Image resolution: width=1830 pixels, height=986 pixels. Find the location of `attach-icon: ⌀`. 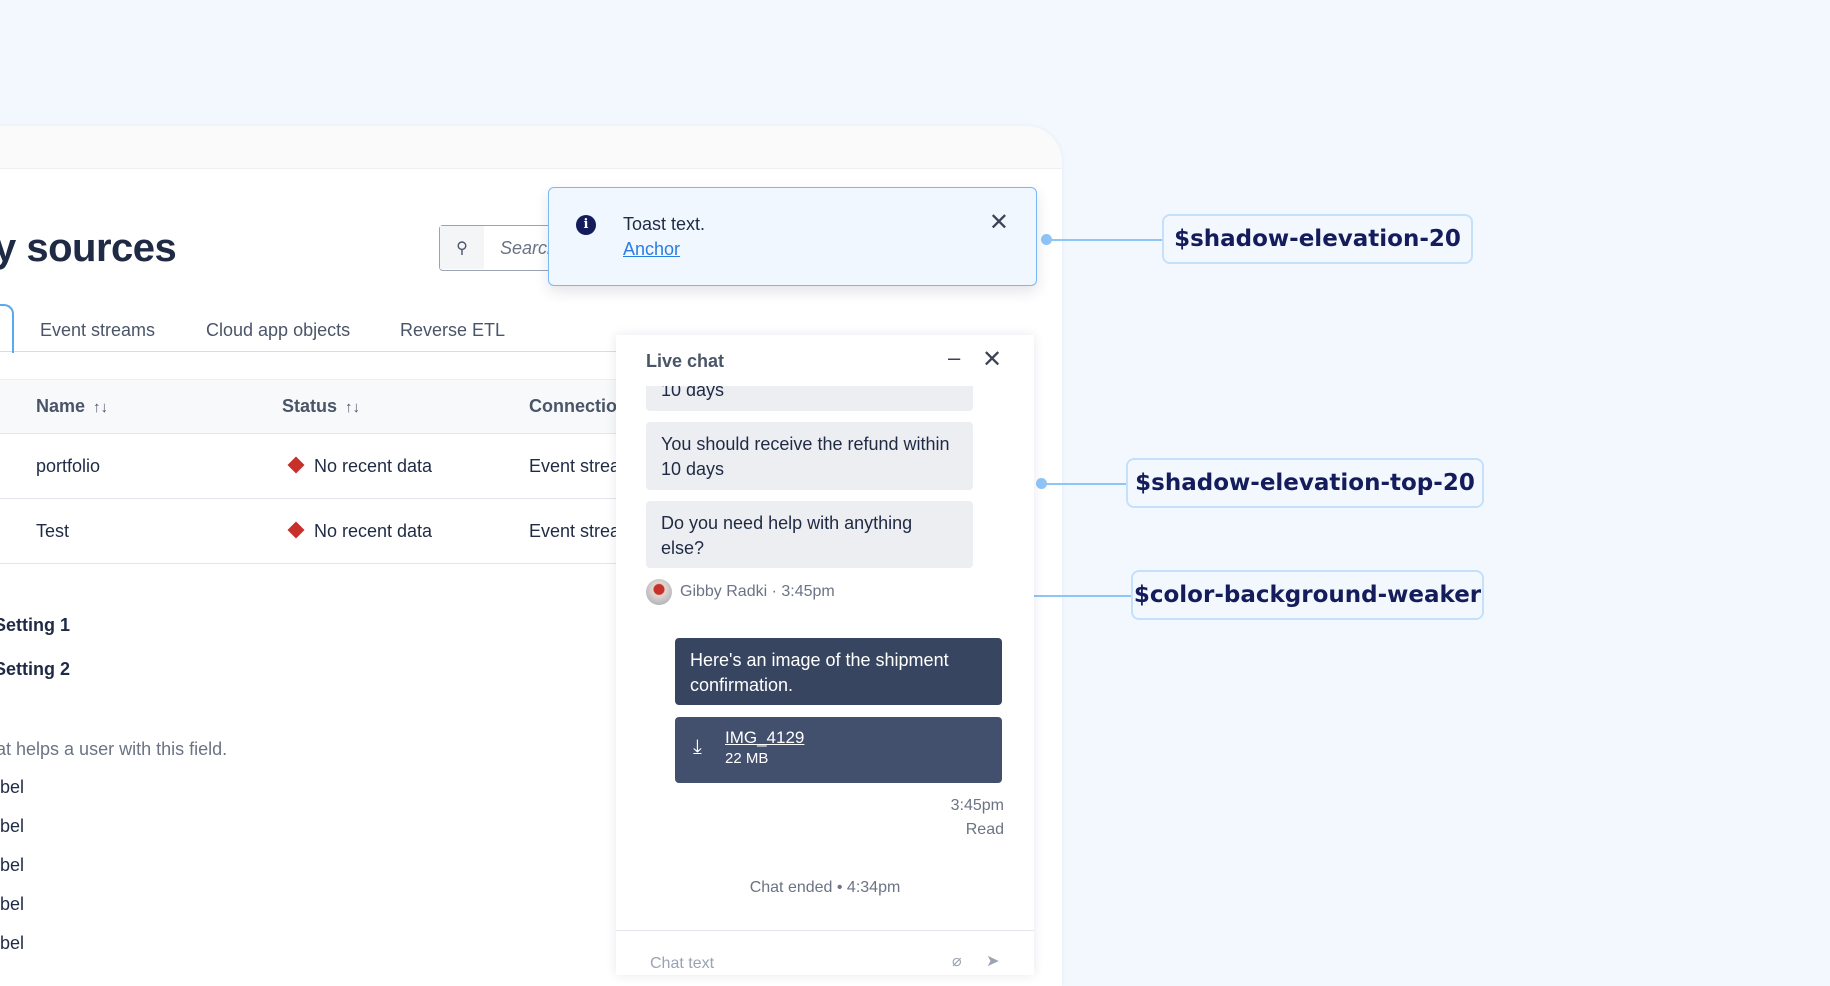

attach-icon: ⌀ is located at coordinates (957, 961).